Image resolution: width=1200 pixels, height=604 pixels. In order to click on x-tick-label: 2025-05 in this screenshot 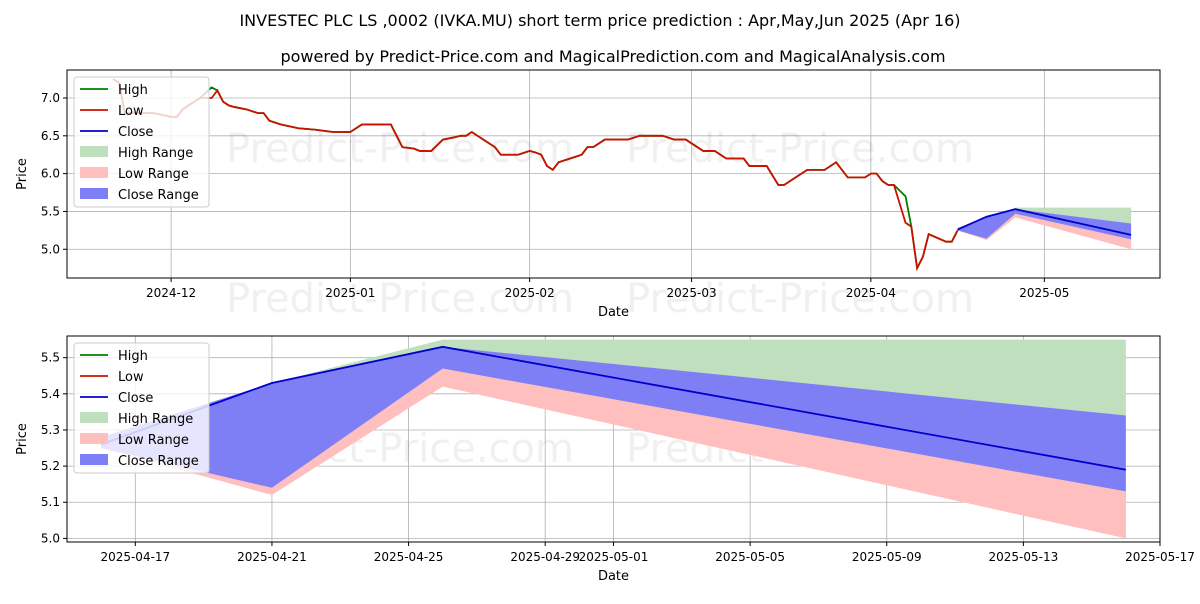, I will do `click(1044, 293)`.